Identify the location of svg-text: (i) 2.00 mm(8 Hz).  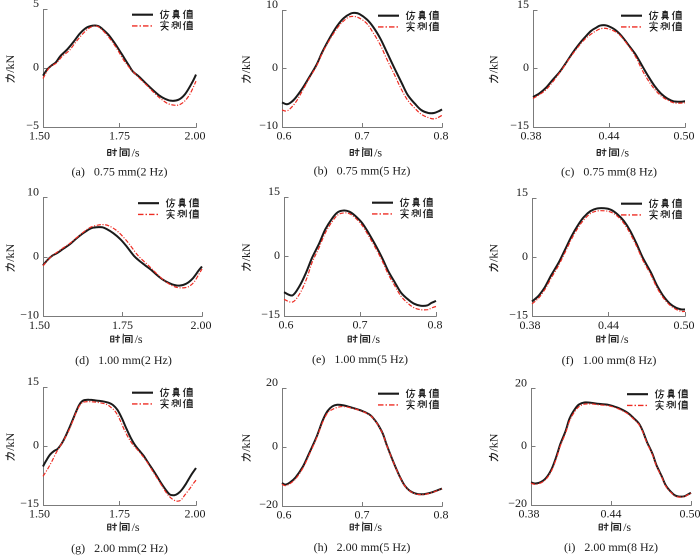
(611, 547).